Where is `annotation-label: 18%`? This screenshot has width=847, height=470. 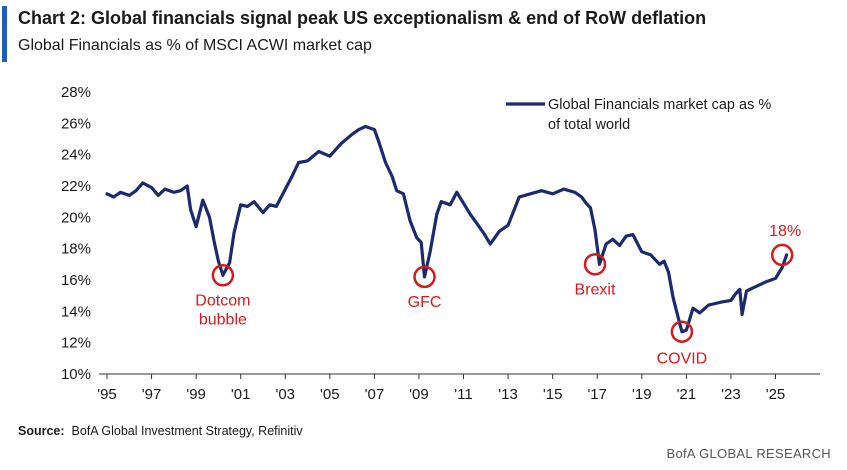 annotation-label: 18% is located at coordinates (785, 231).